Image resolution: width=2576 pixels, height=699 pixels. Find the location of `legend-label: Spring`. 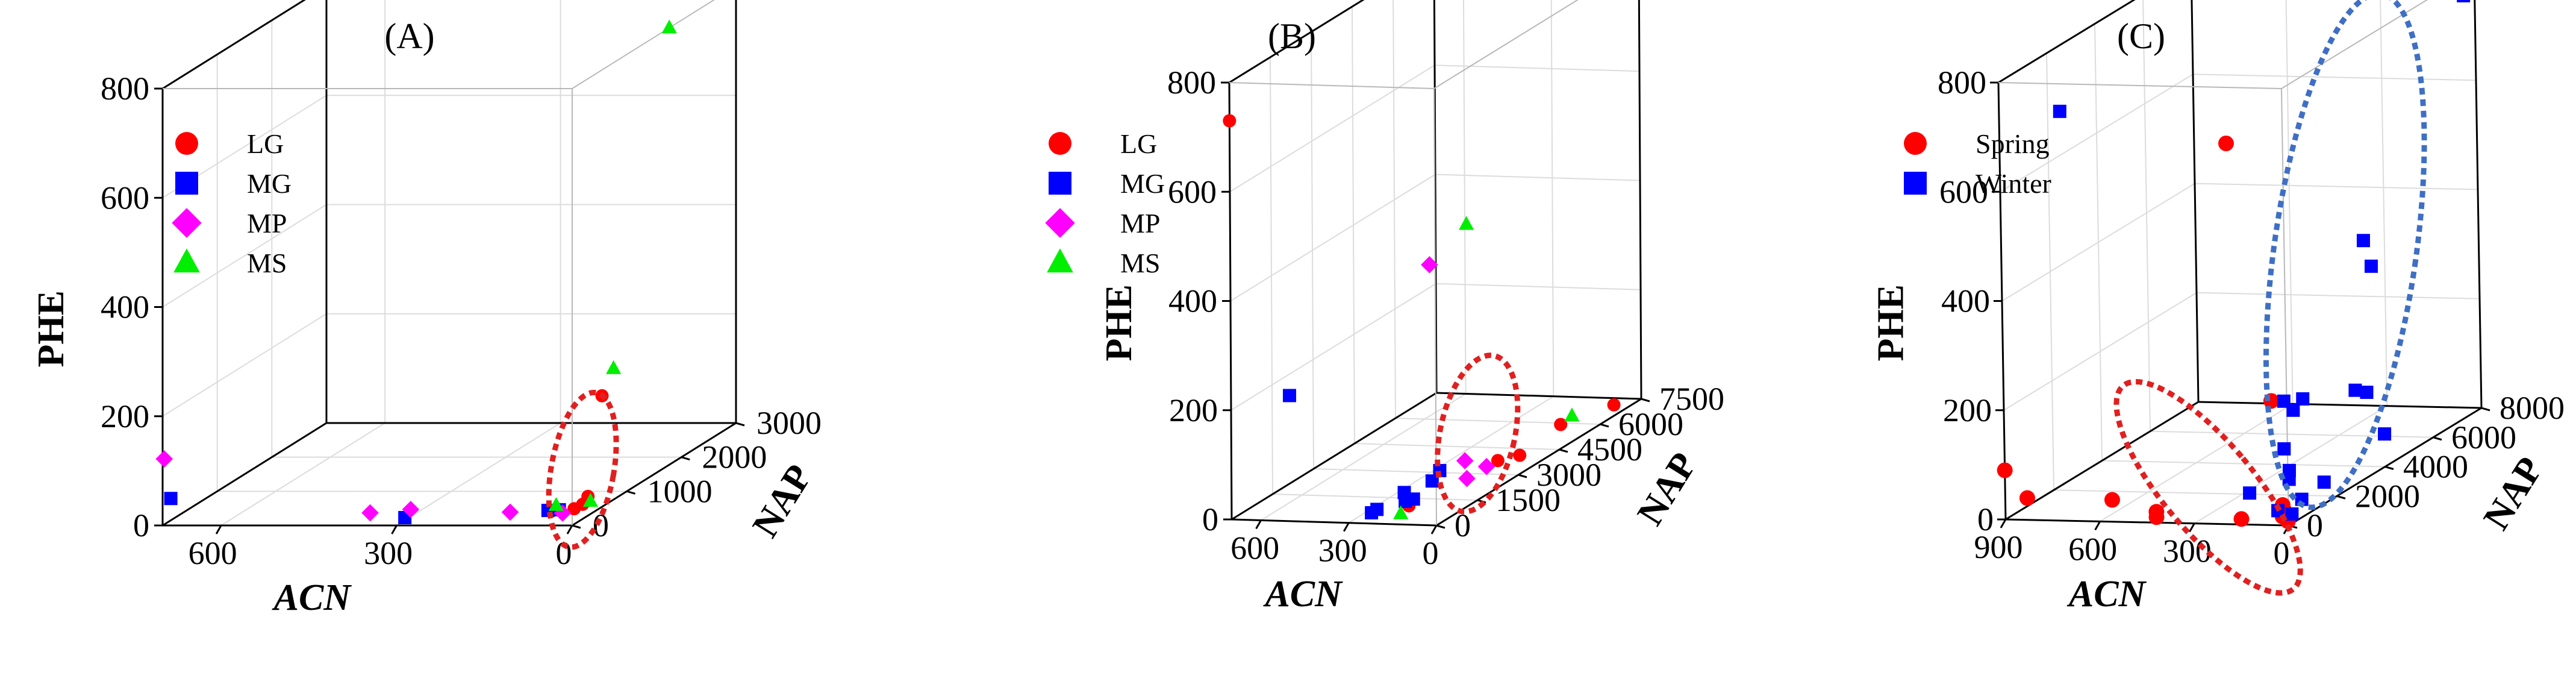

legend-label: Spring is located at coordinates (2013, 143).